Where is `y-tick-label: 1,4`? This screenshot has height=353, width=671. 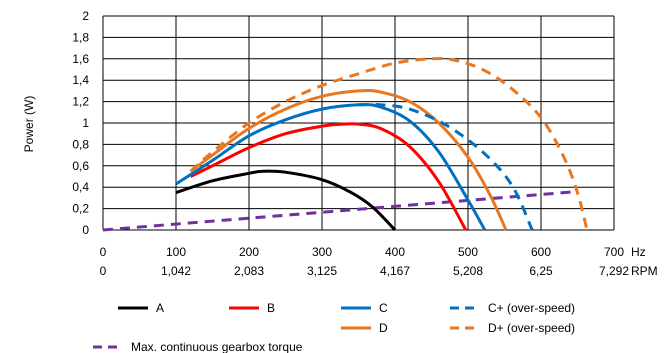
y-tick-label: 1,4 is located at coordinates (80, 80).